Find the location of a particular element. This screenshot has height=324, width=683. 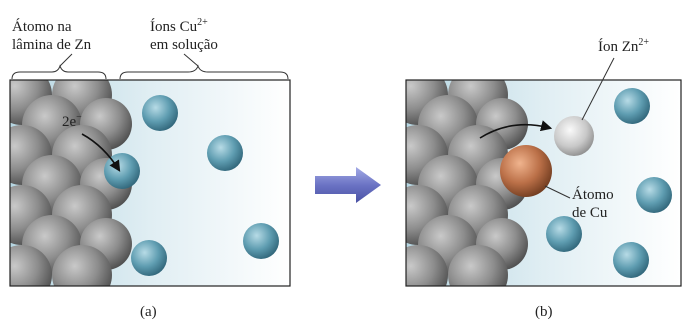

bracket-solution-a is located at coordinates (204, 72).